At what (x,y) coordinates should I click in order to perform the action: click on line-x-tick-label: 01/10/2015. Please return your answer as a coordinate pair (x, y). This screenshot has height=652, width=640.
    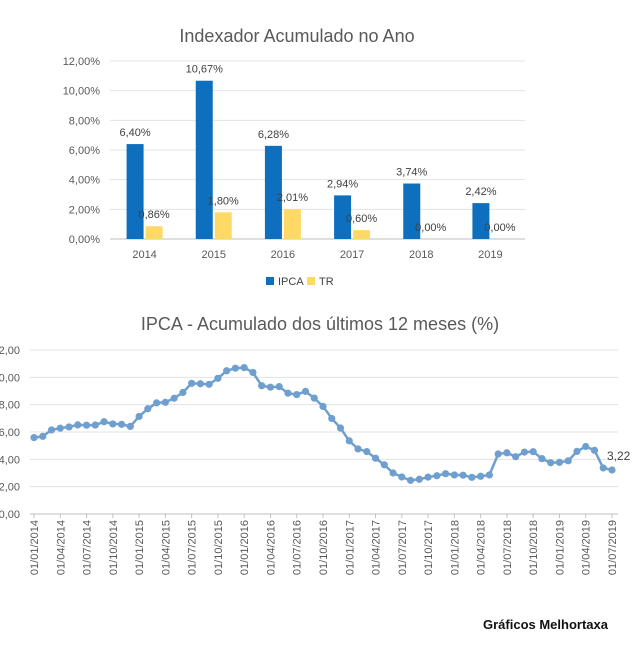
    Looking at the image, I should click on (219, 547).